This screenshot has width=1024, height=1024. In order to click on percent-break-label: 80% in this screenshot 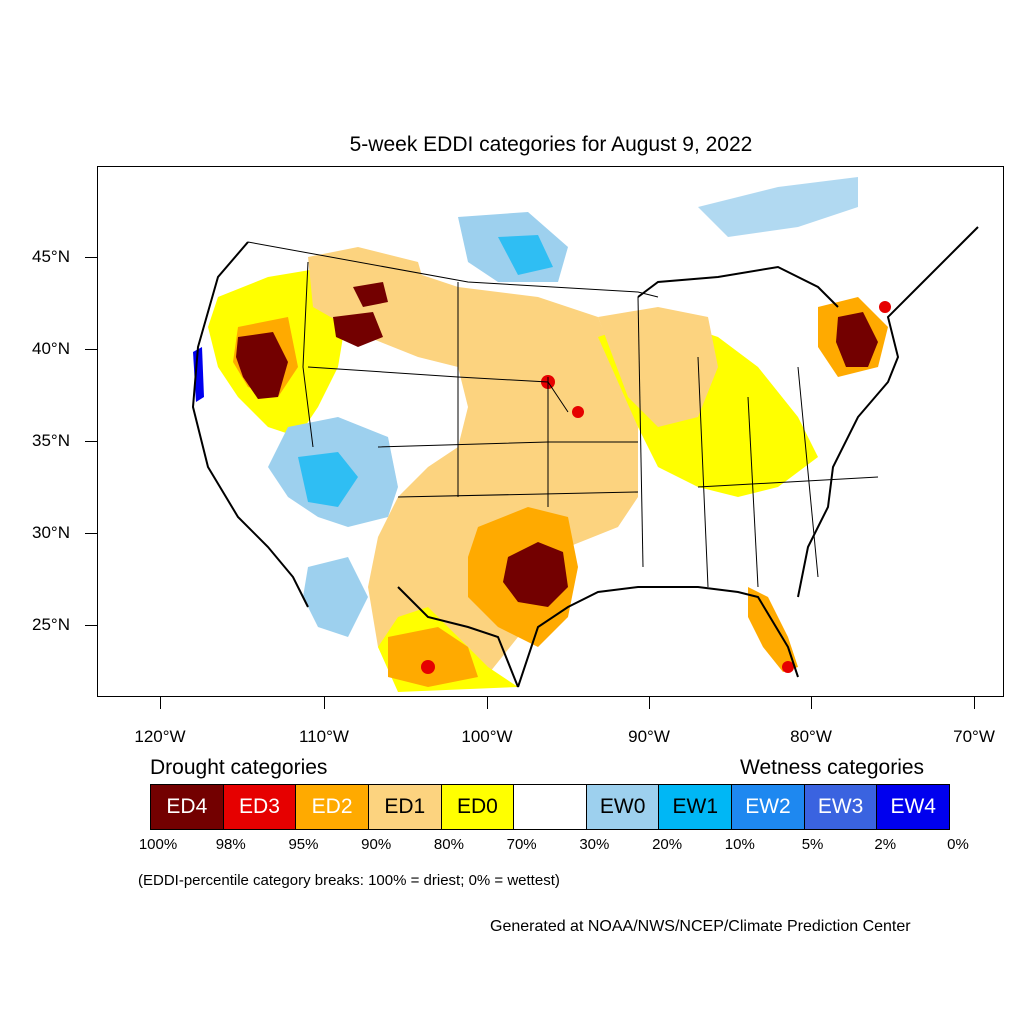, I will do `click(448, 844)`.